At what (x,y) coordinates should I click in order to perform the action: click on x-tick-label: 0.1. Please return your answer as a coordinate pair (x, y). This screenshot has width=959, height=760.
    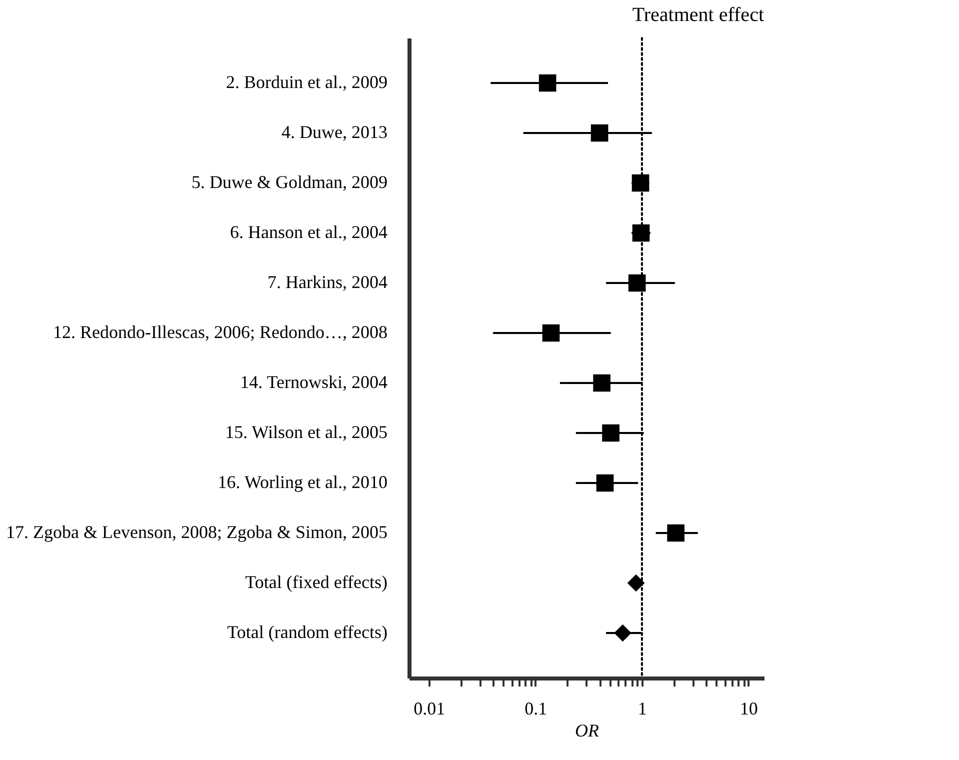
    Looking at the image, I should click on (536, 708).